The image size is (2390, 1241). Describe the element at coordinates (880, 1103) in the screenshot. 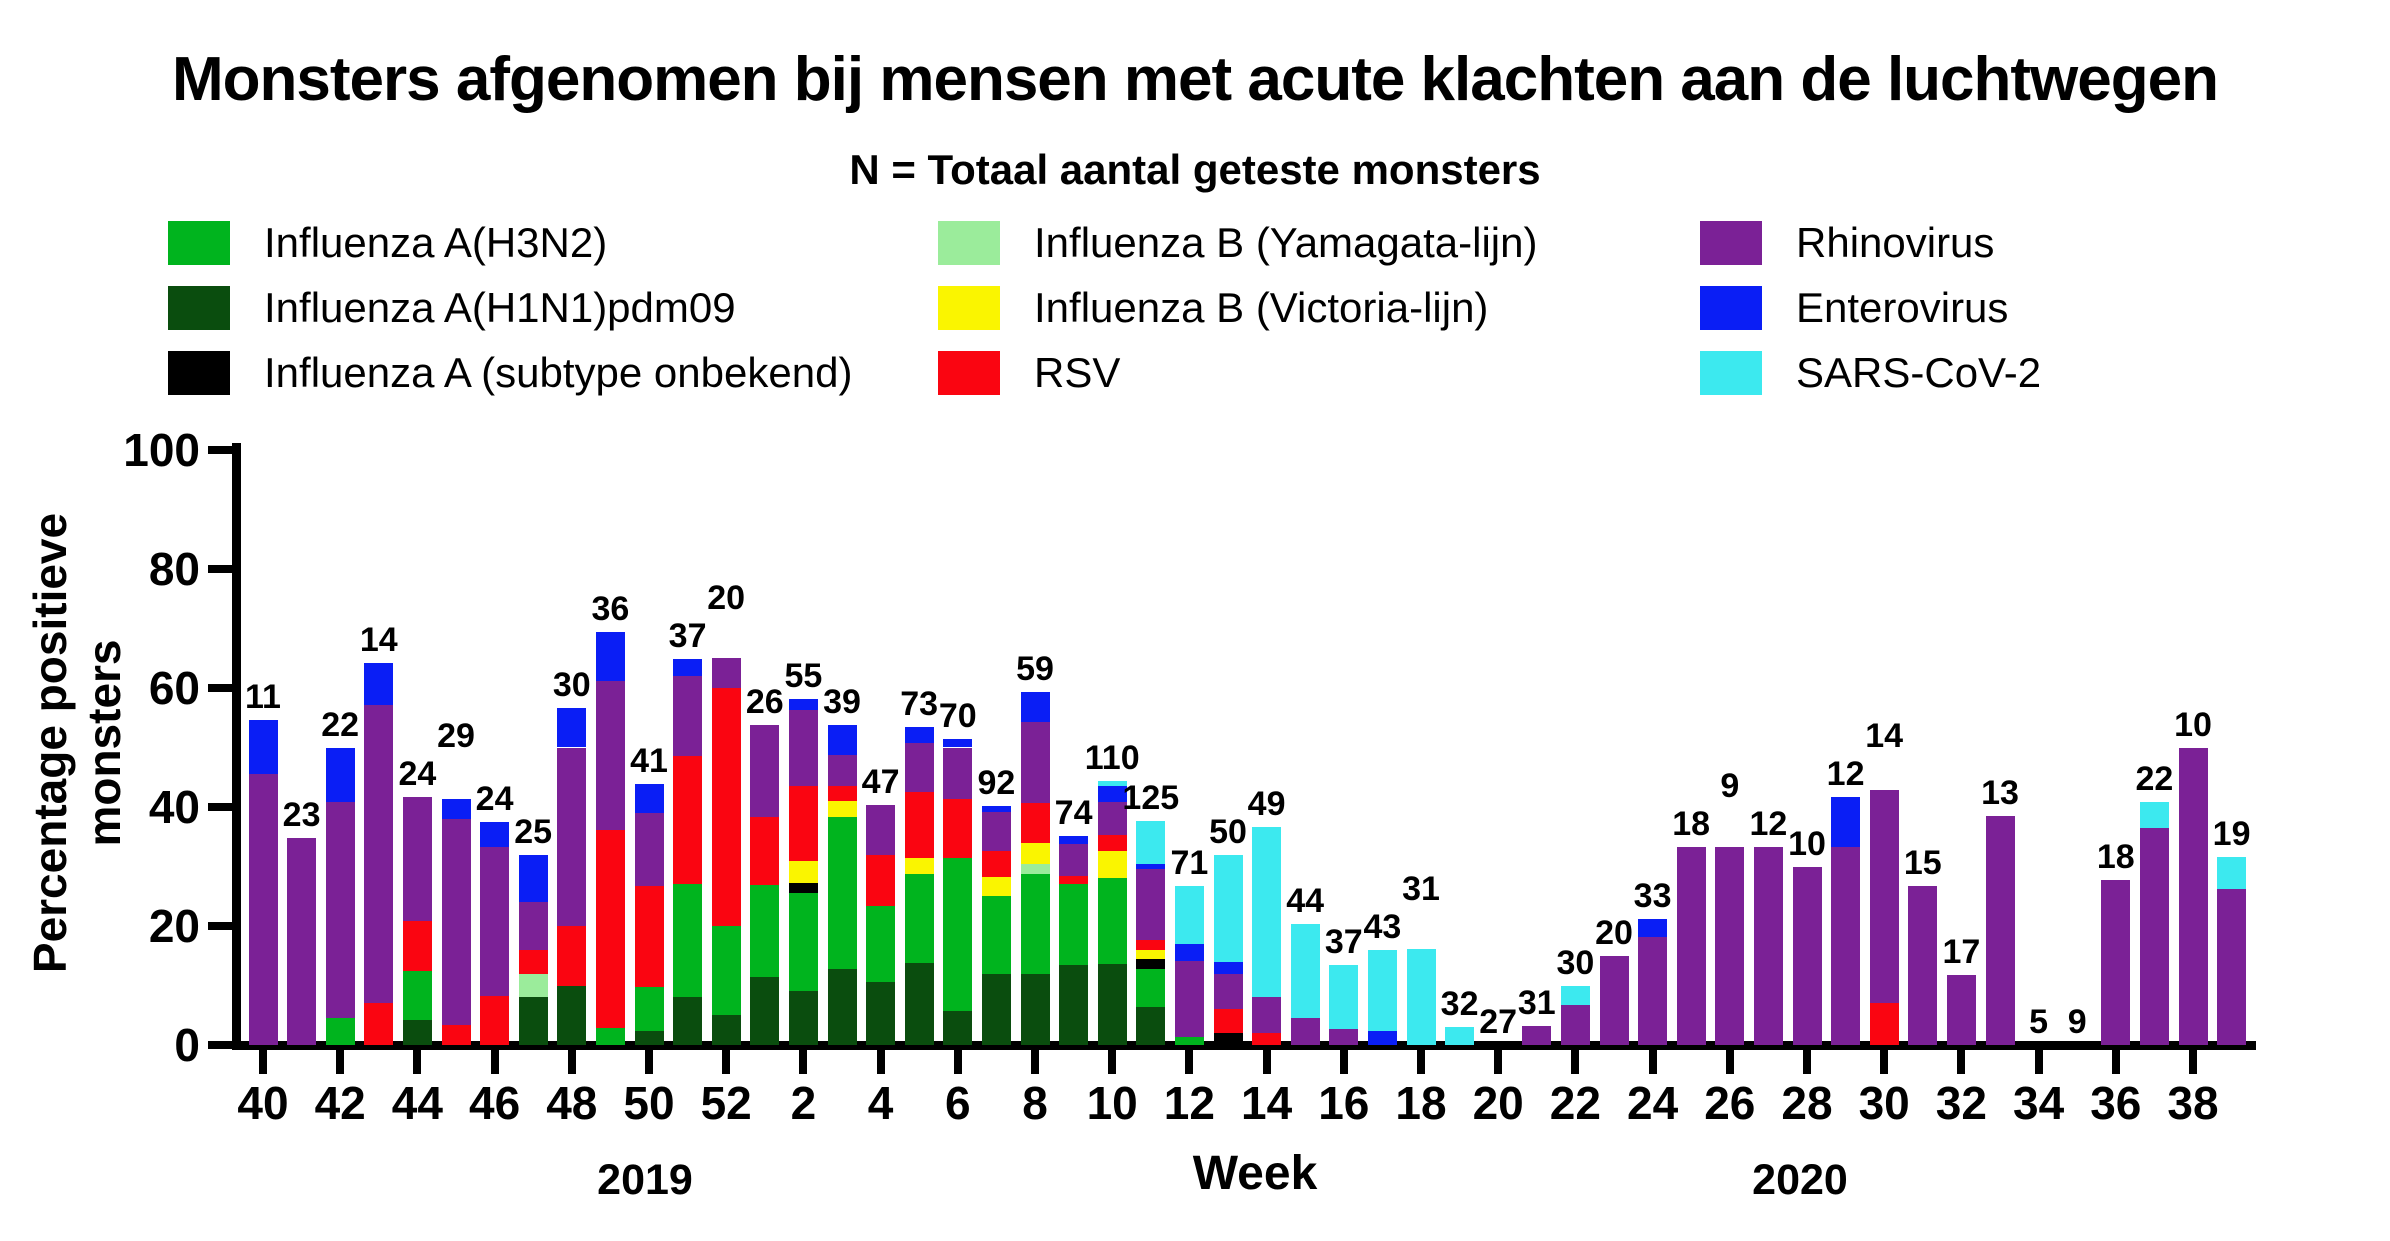

I see `x-axis-tick-label: 4` at that location.